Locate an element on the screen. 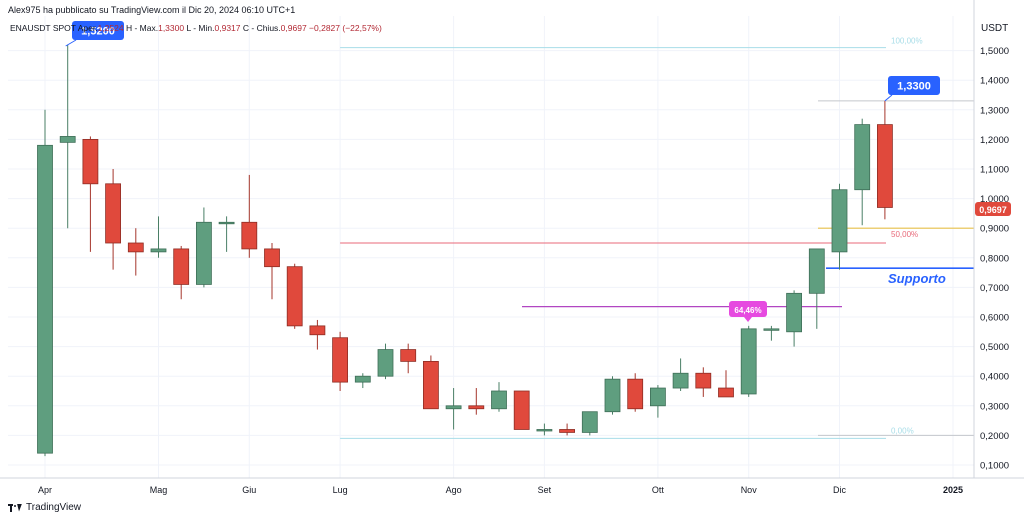  footer: TradingView is located at coordinates (44, 507).